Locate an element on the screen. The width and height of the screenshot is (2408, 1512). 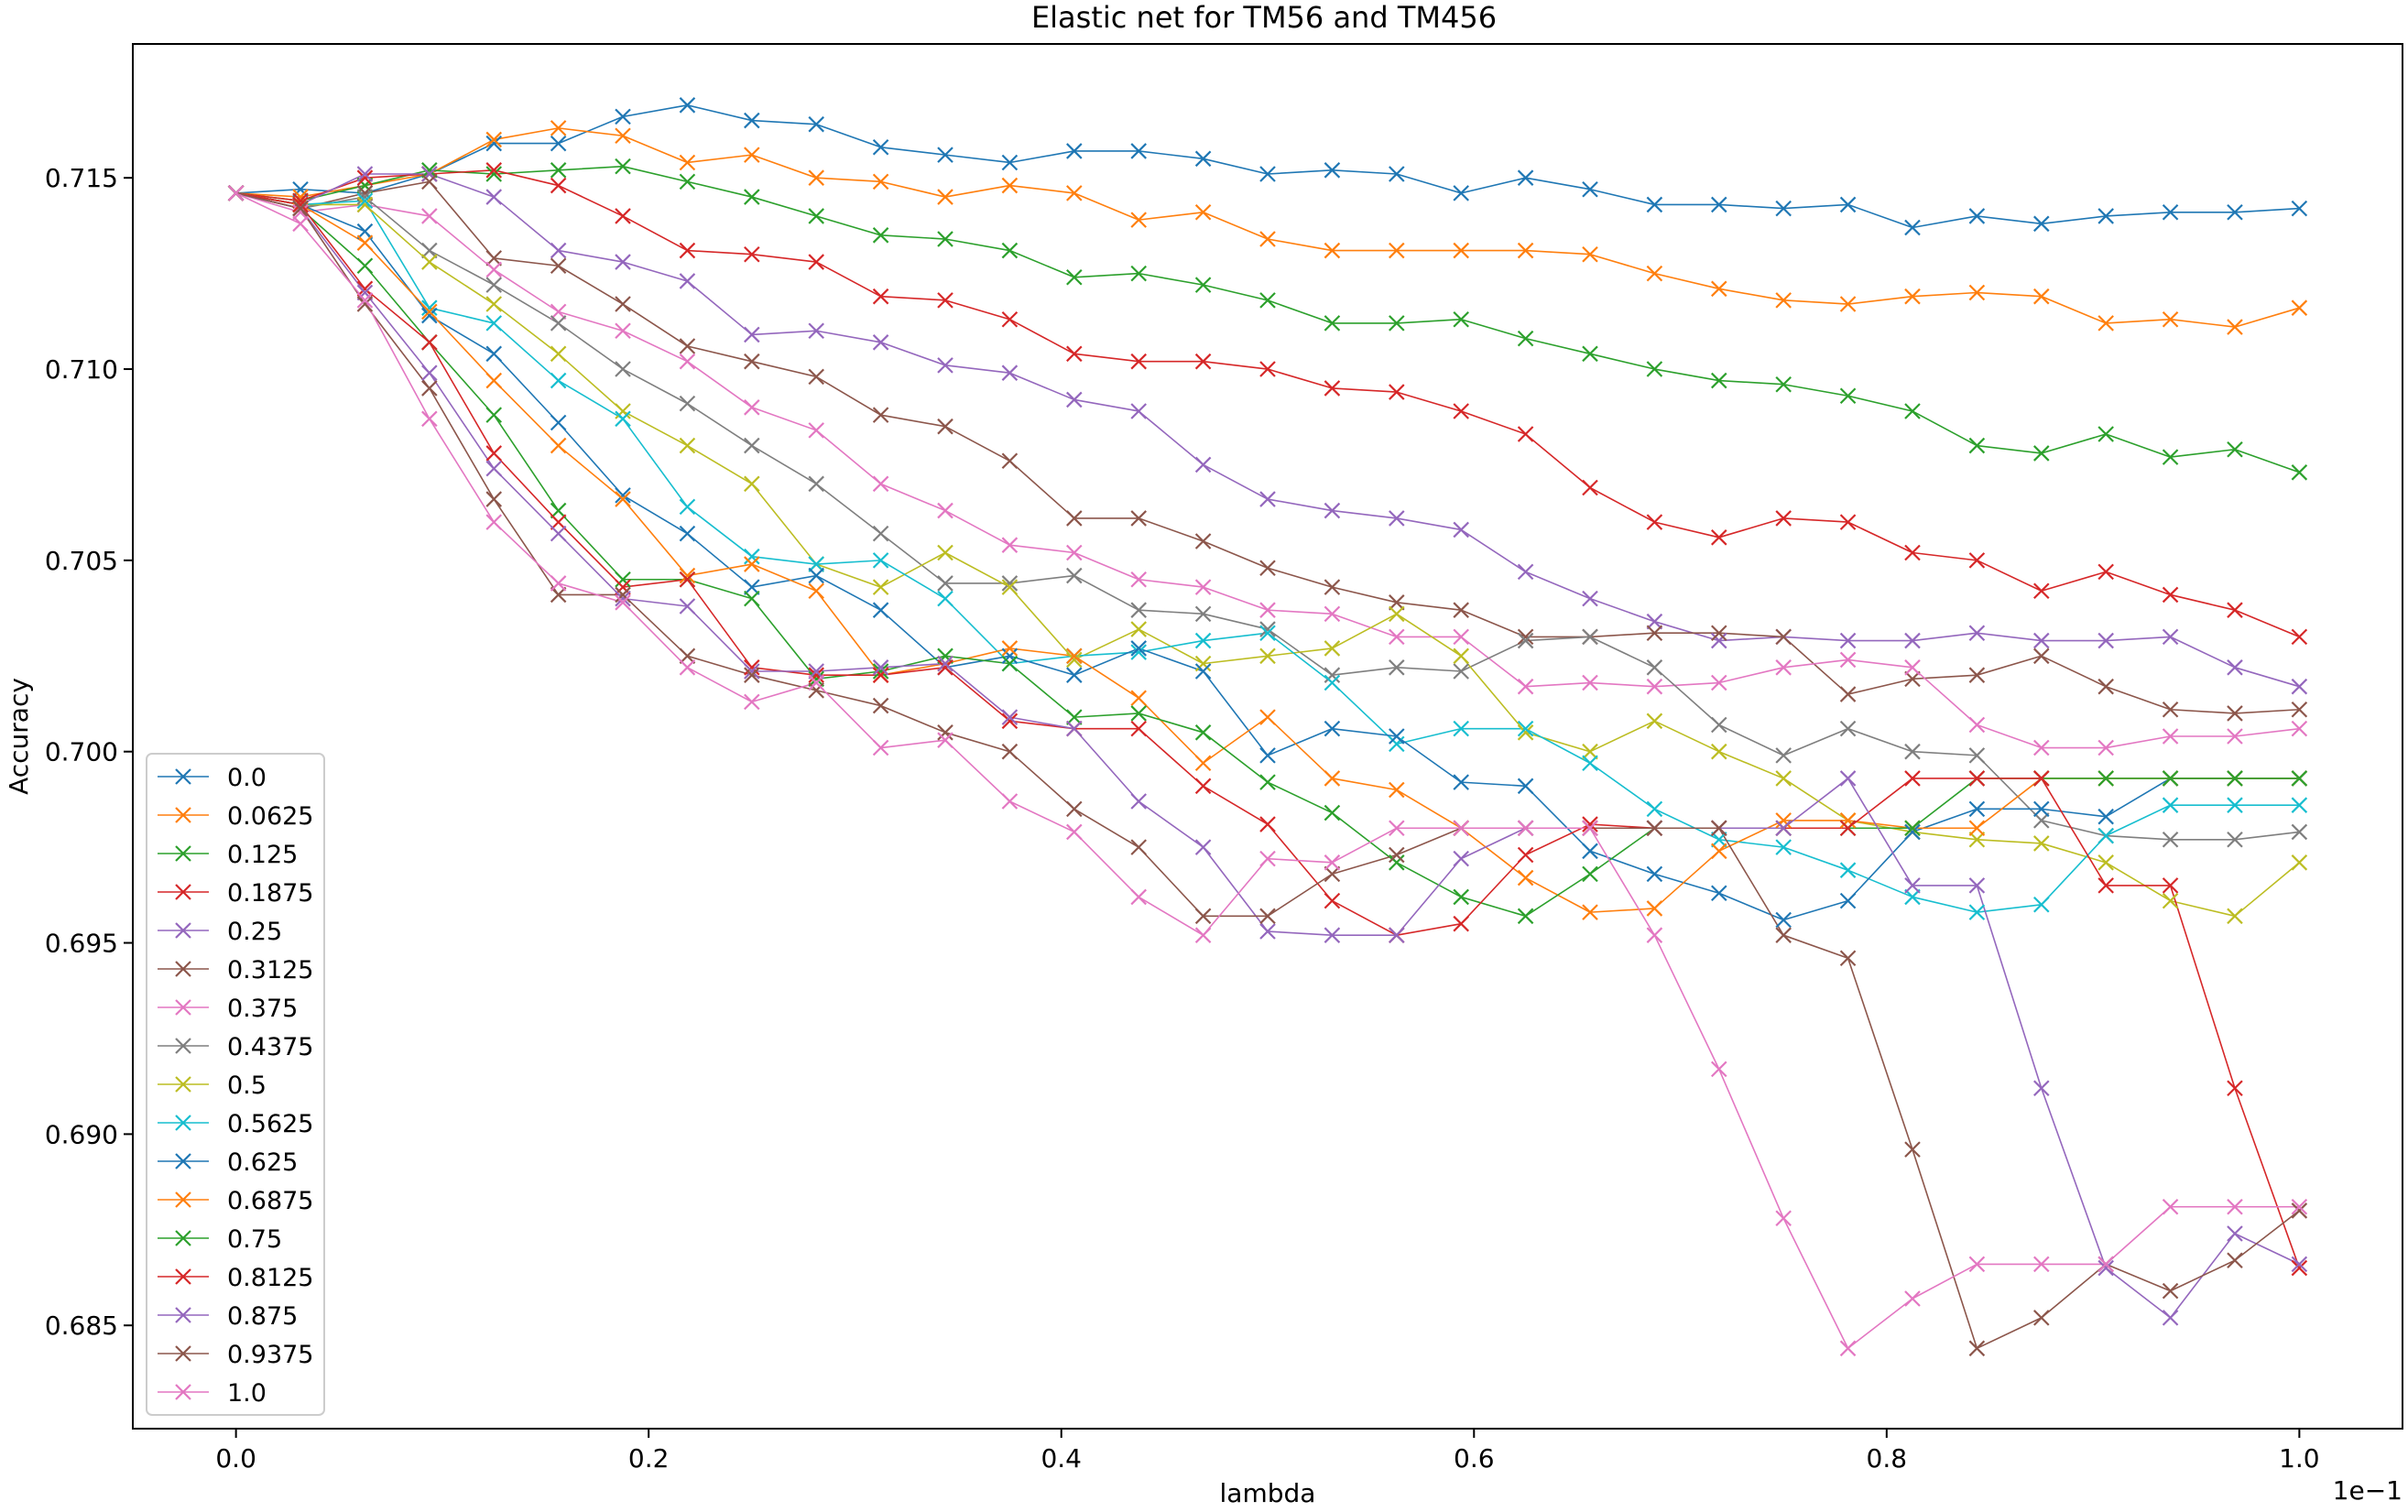
y-axis-ticks: 0.685 0.690 0.695 0.700 0.705 0.710 0.715 is located at coordinates (89, 752).